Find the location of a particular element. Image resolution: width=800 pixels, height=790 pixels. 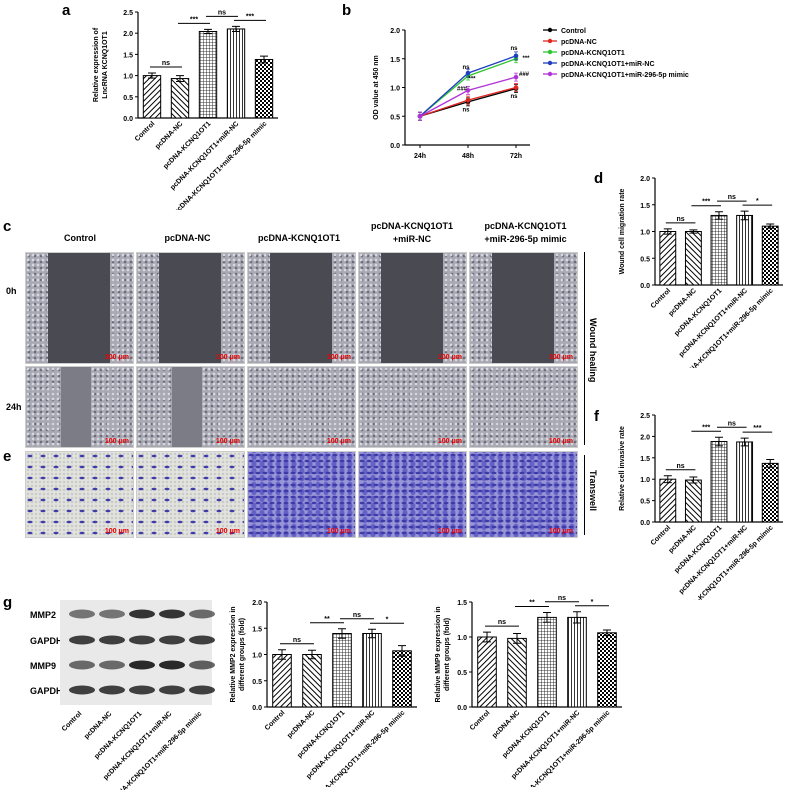

x-tick-label: 24h is located at coordinates (420, 156).